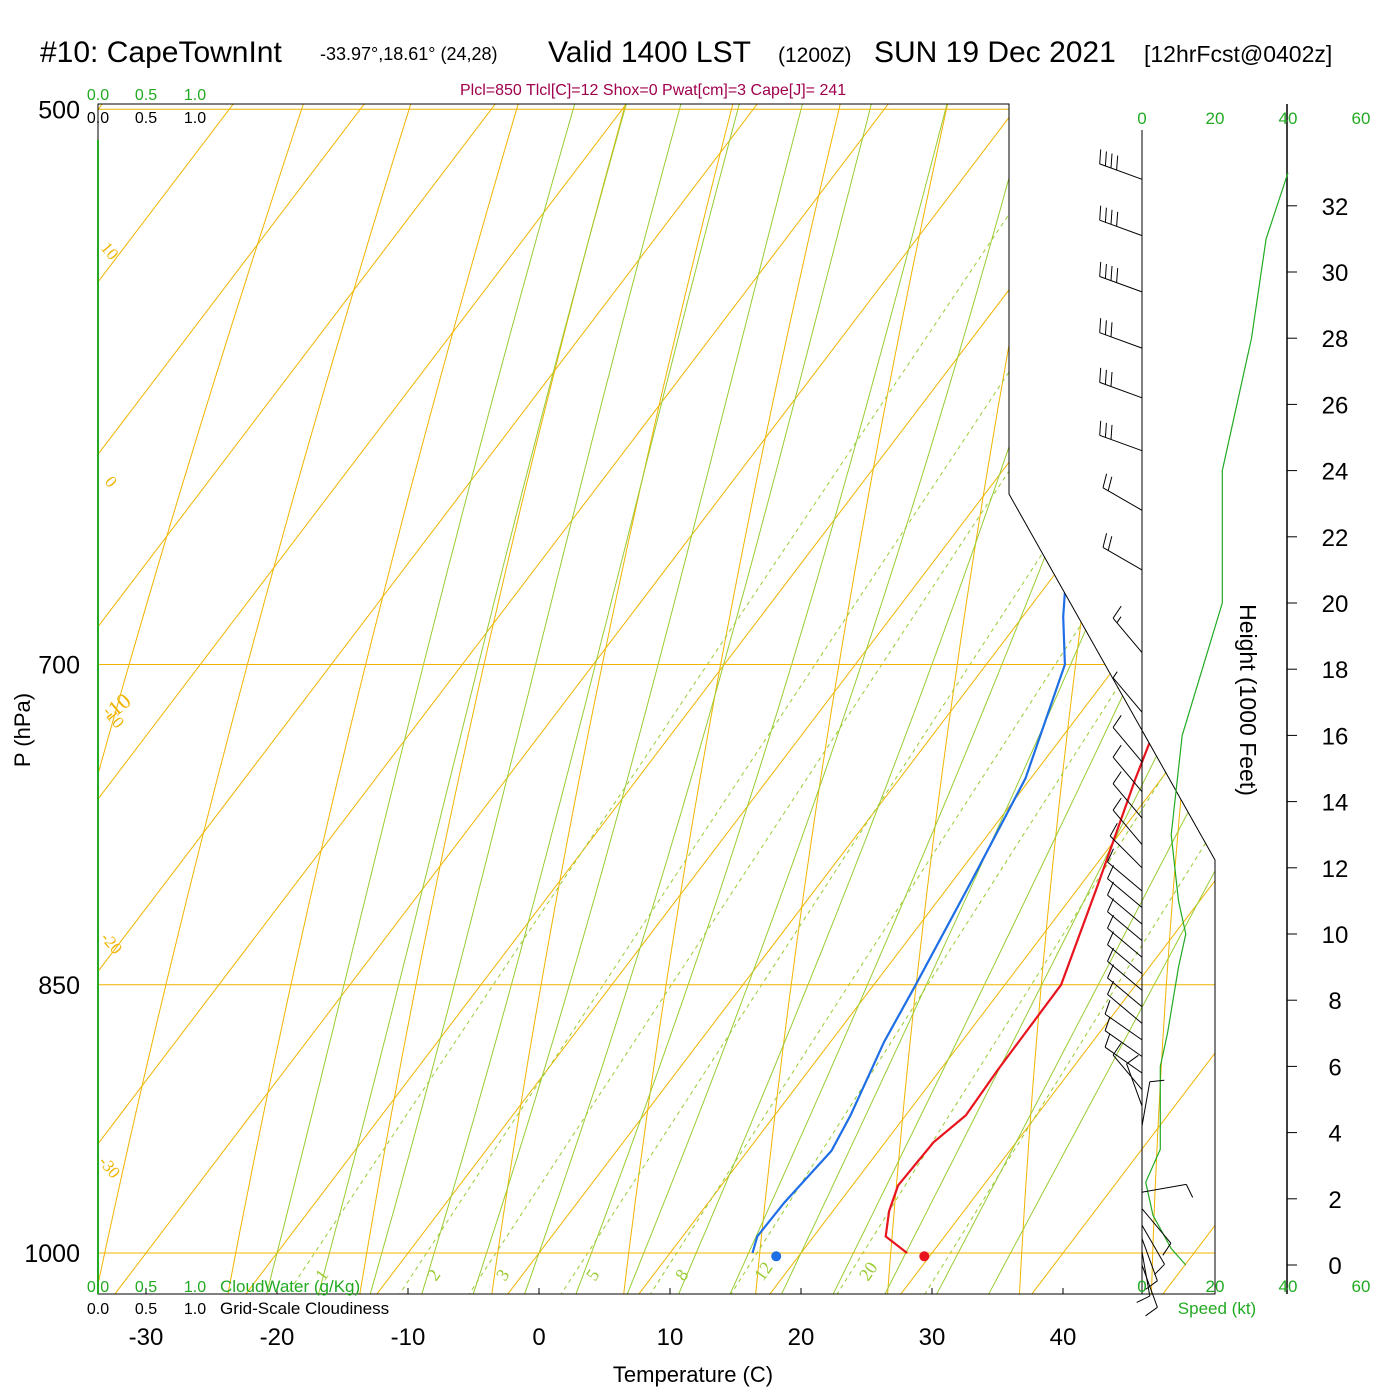  What do you see at coordinates (1288, 1286) in the screenshot?
I see `speed-tick-label-bottom: 40` at bounding box center [1288, 1286].